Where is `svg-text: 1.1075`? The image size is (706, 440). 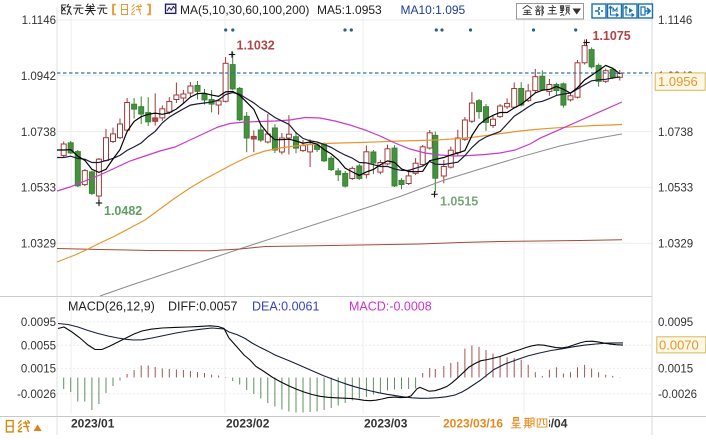 svg-text: 1.1075 is located at coordinates (612, 36).